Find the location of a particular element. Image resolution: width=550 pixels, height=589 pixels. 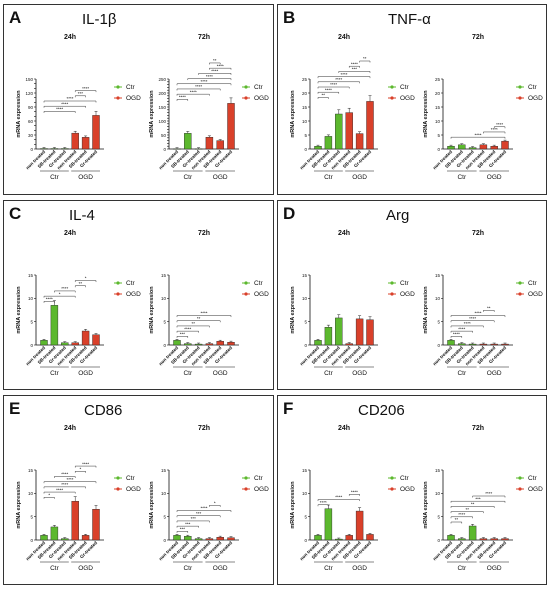

significance-label: *** is located at coordinates (81, 93).